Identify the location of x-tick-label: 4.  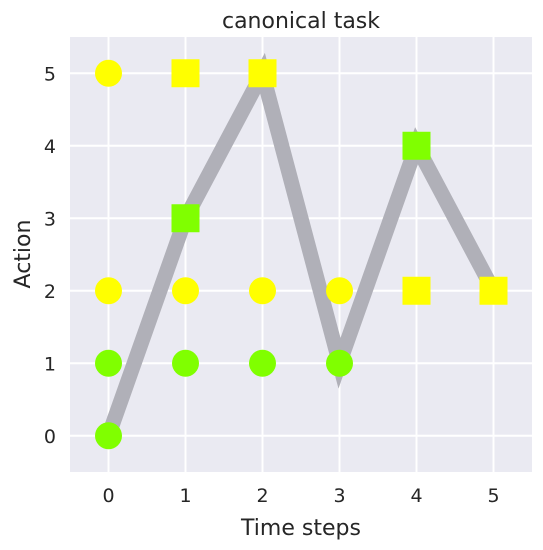
(416, 496).